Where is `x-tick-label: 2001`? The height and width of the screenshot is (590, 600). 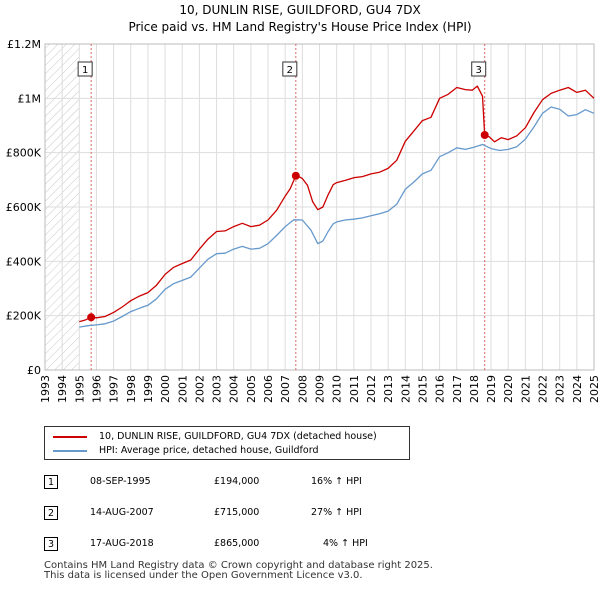 x-tick-label: 2001 is located at coordinates (182, 389).